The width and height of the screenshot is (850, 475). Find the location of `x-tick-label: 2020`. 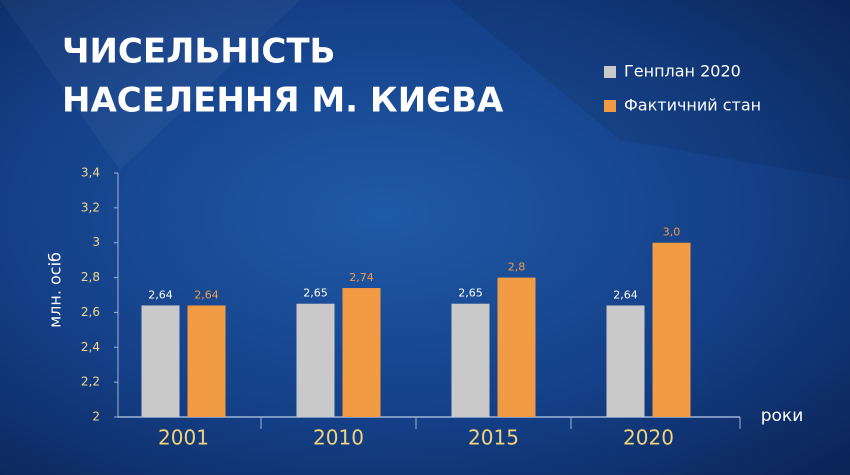

x-tick-label: 2020 is located at coordinates (648, 438).